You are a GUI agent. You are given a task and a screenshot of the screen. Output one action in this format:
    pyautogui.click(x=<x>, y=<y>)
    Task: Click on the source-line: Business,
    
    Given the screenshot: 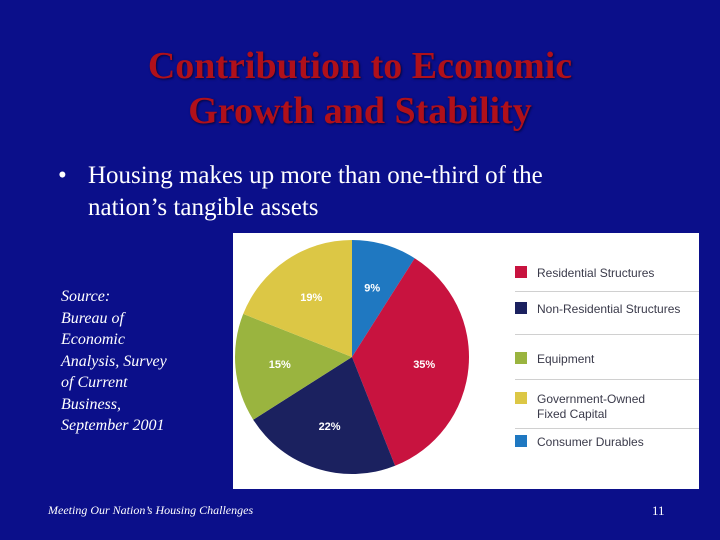 What is the action you would take?
    pyautogui.click(x=91, y=404)
    